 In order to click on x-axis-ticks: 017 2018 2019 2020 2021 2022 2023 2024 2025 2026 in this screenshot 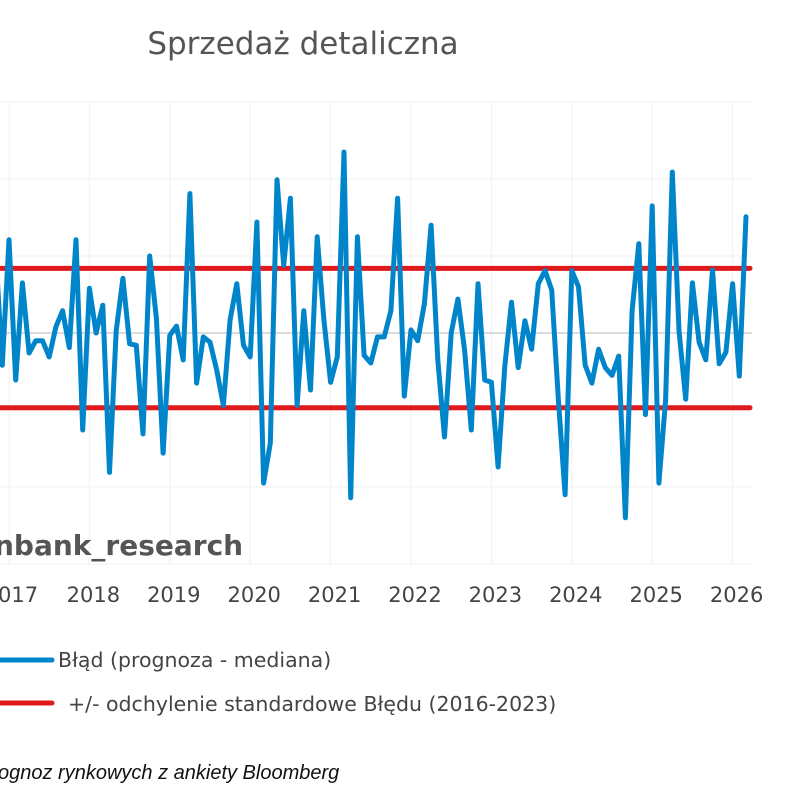, I will do `click(381, 595)`.